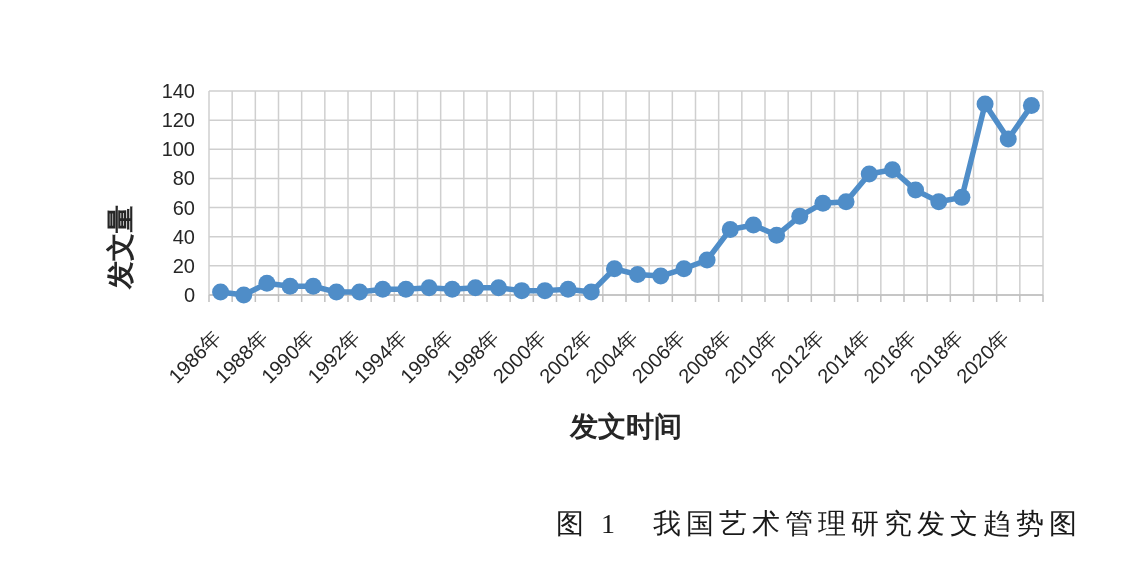  Describe the element at coordinates (183, 178) in the screenshot. I see `y-tick-label: 80` at that location.